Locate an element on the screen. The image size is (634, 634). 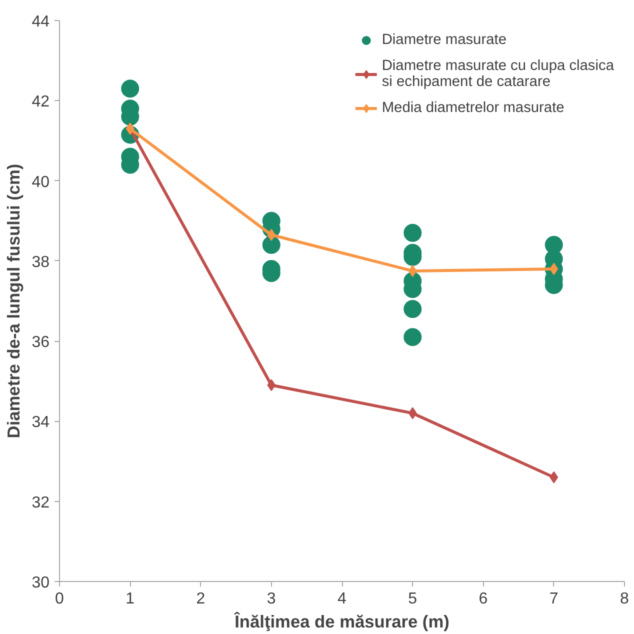
legend-label: Diametre masurate is located at coordinates (444, 40).